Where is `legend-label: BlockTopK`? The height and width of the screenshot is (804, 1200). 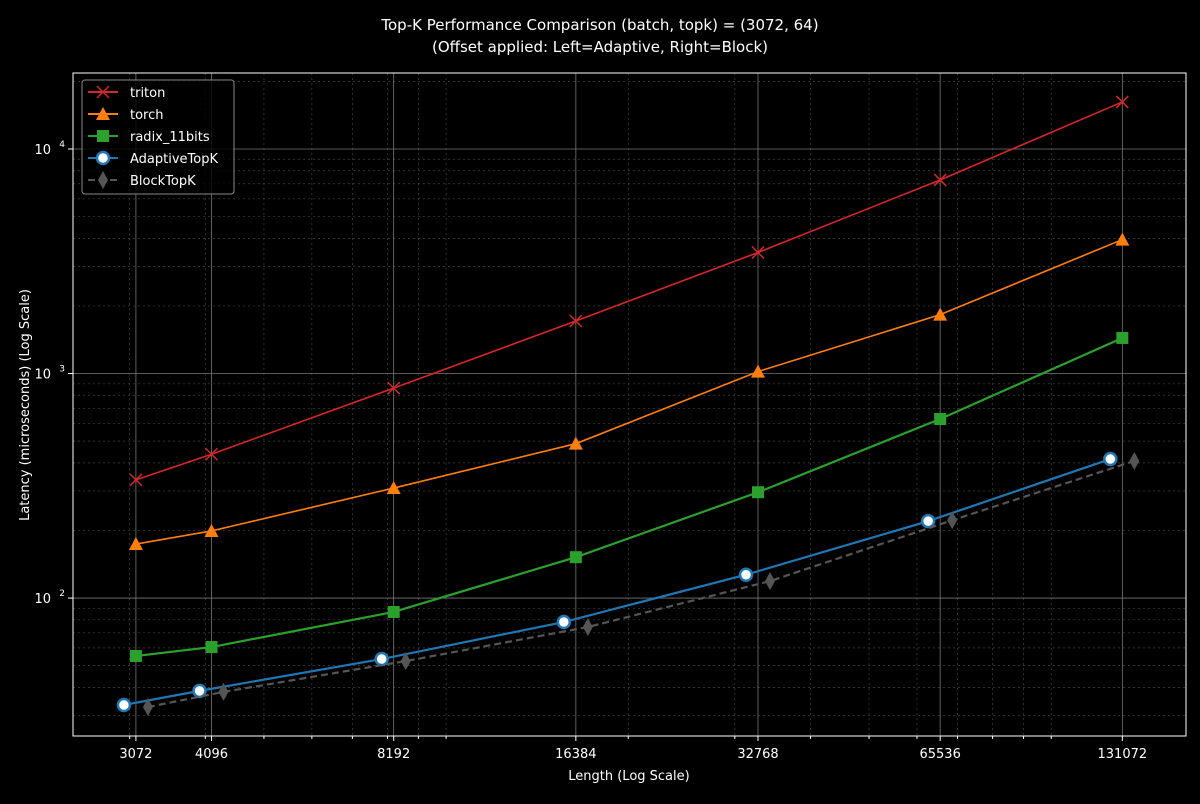 legend-label: BlockTopK is located at coordinates (163, 181).